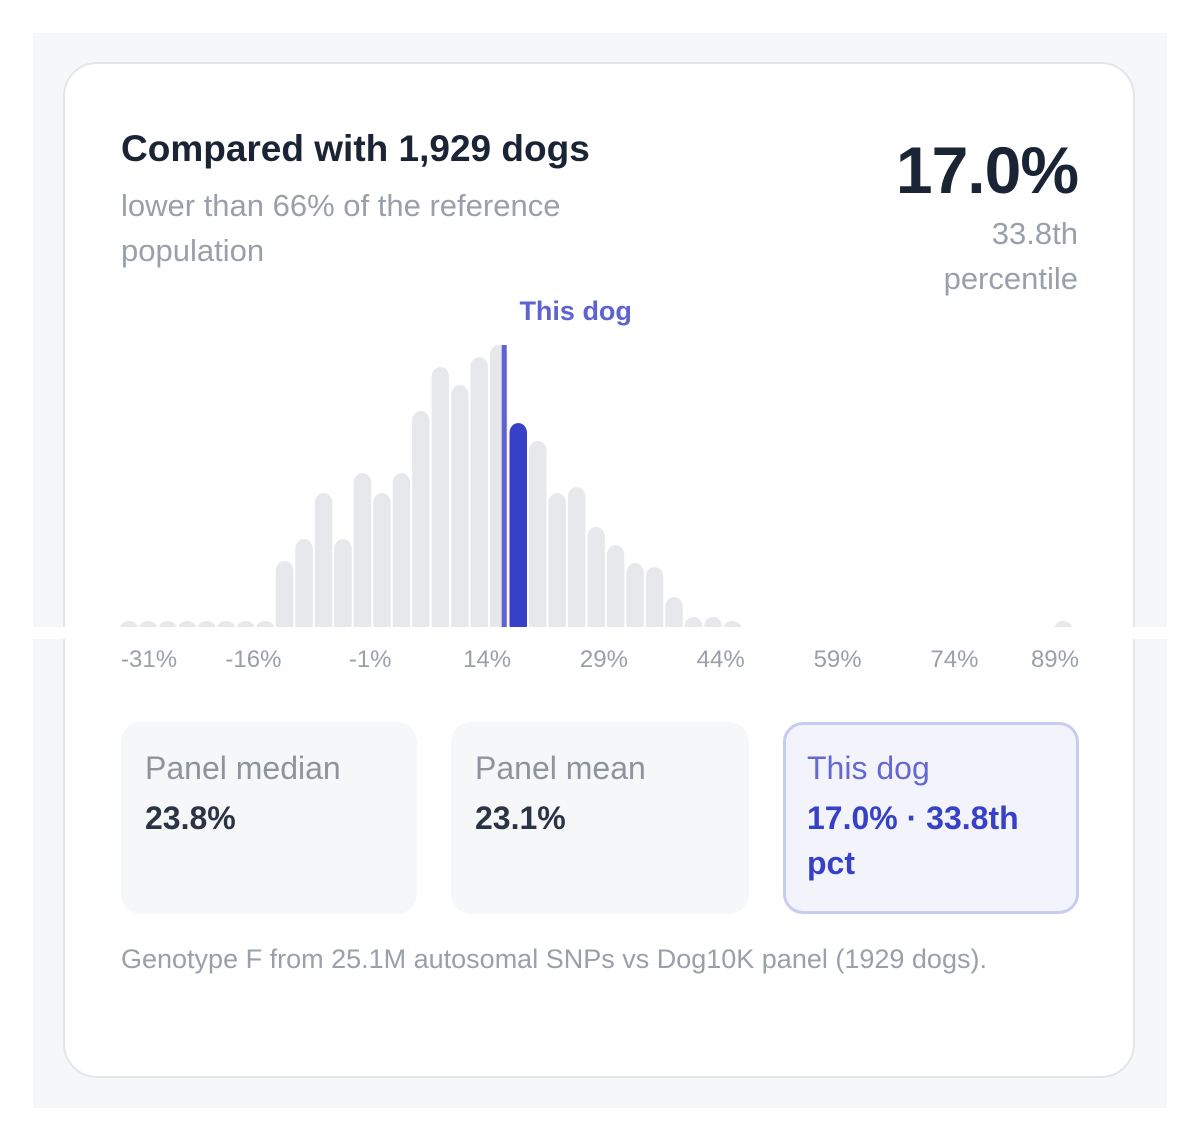 This screenshot has width=1200, height=1141. What do you see at coordinates (504, 486) in the screenshot?
I see `this-dog-marker-line` at bounding box center [504, 486].